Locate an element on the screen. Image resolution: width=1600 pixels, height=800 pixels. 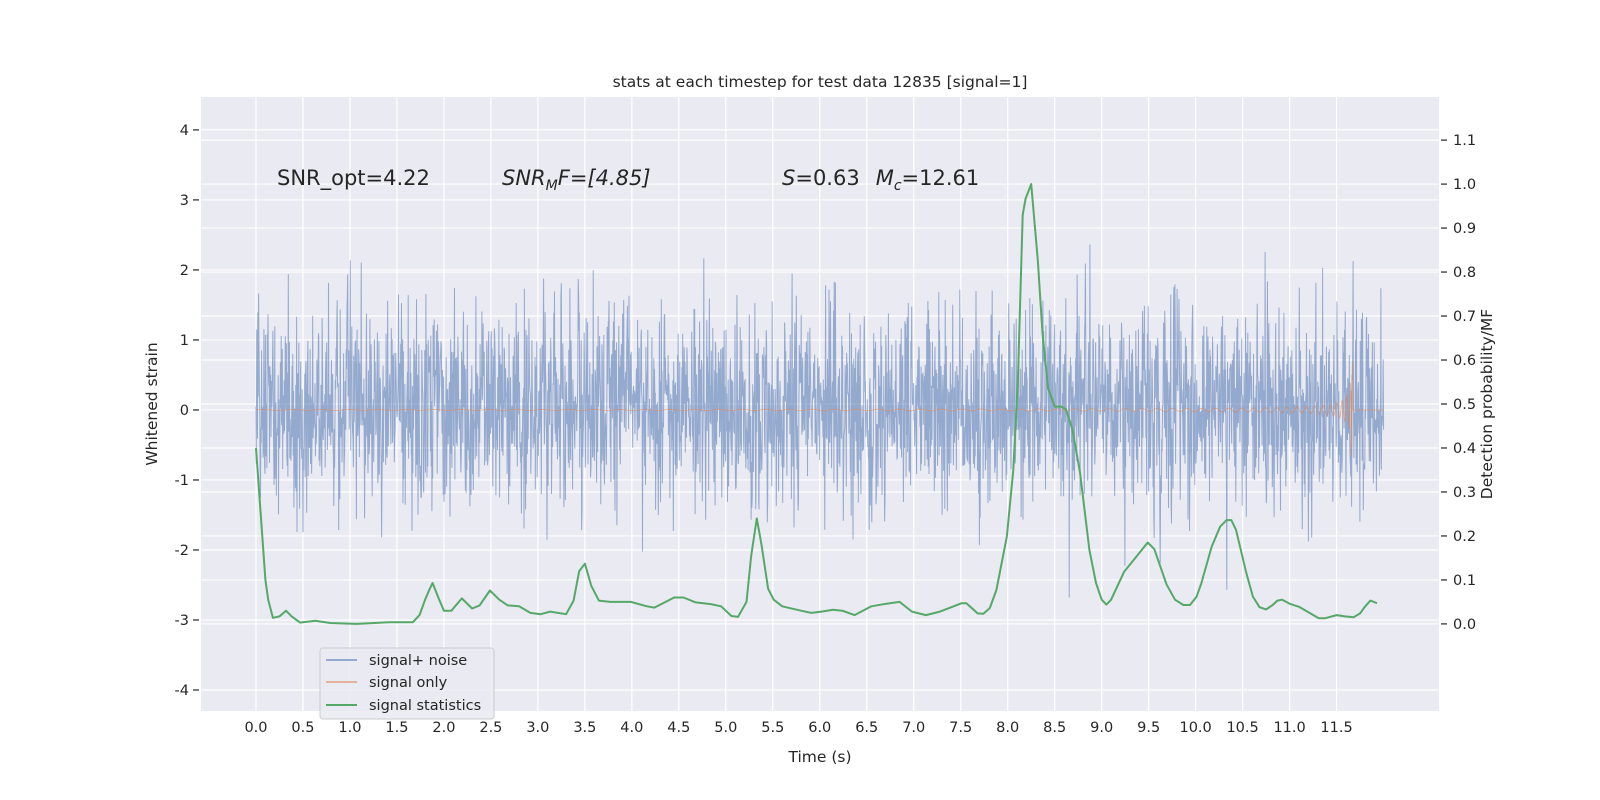
y-tick-label-right: 1.1 is located at coordinates (1464, 141).